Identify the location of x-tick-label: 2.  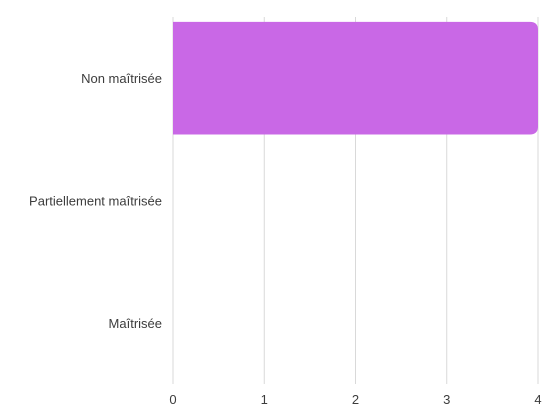
(355, 399).